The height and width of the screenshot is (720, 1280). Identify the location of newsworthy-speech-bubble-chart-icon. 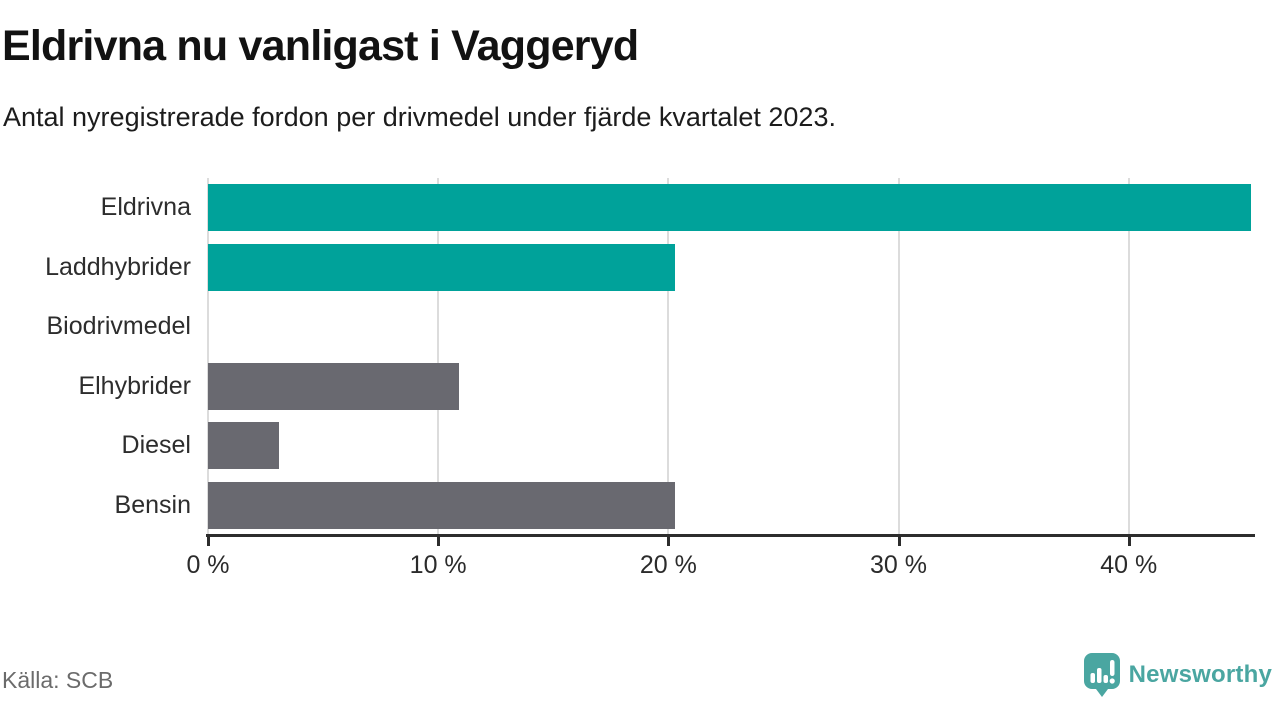
(1101, 675).